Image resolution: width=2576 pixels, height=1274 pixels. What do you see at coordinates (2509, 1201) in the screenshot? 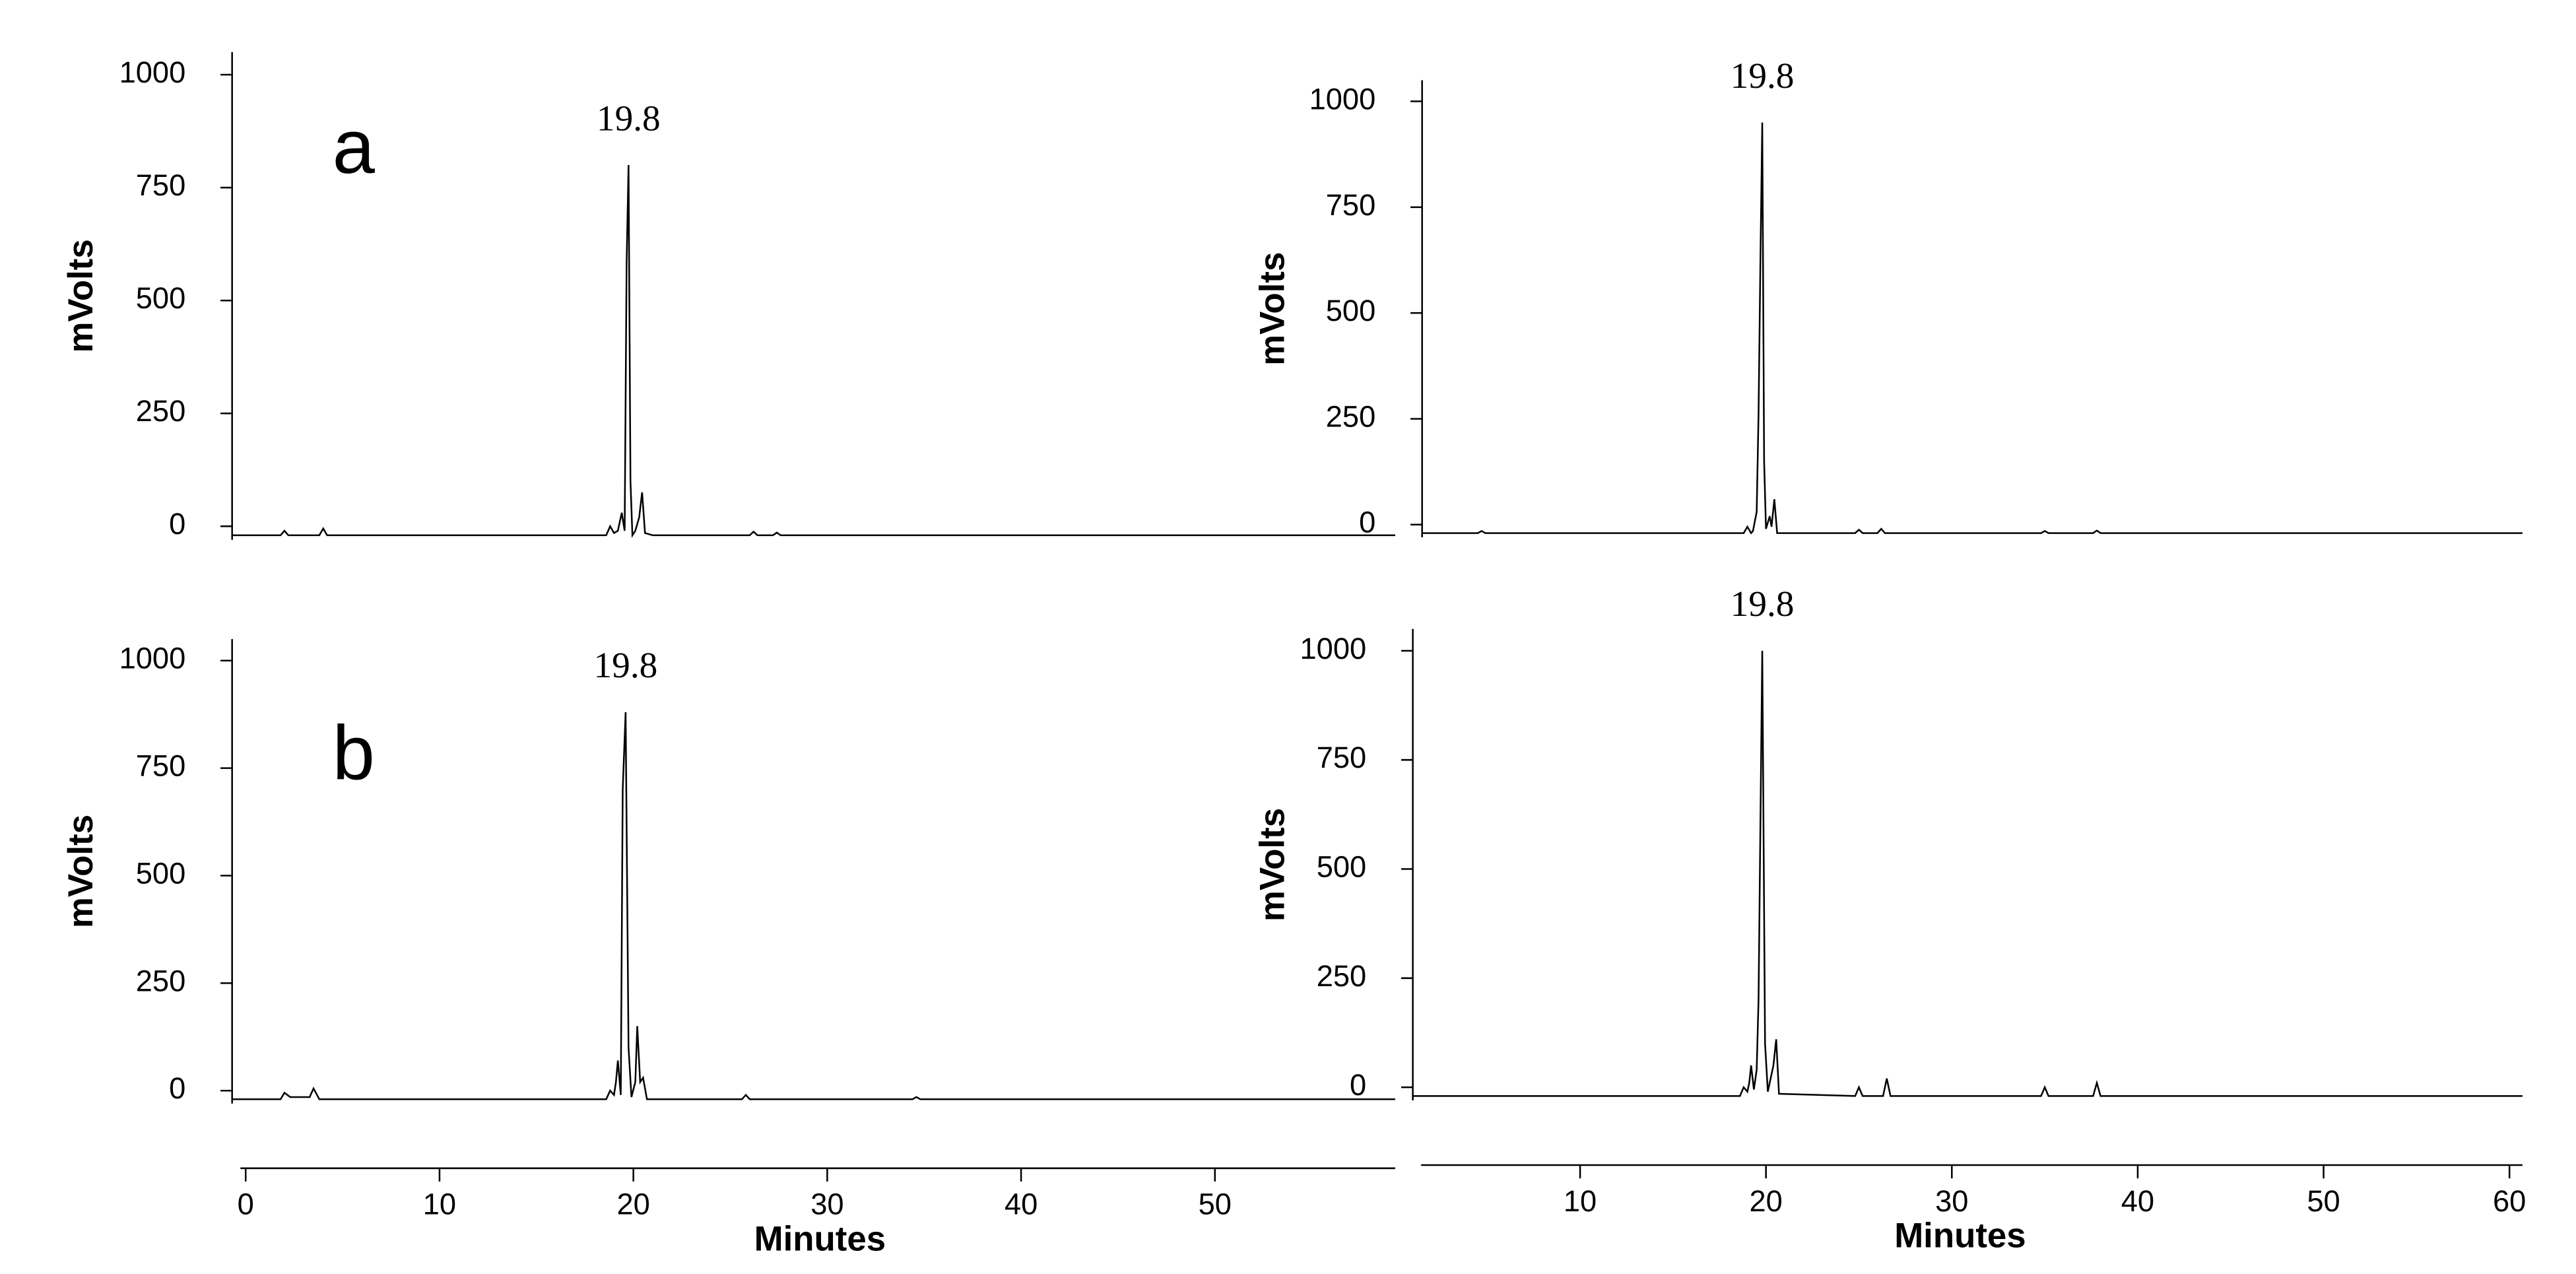
I see `x-tick-label: 60` at bounding box center [2509, 1201].